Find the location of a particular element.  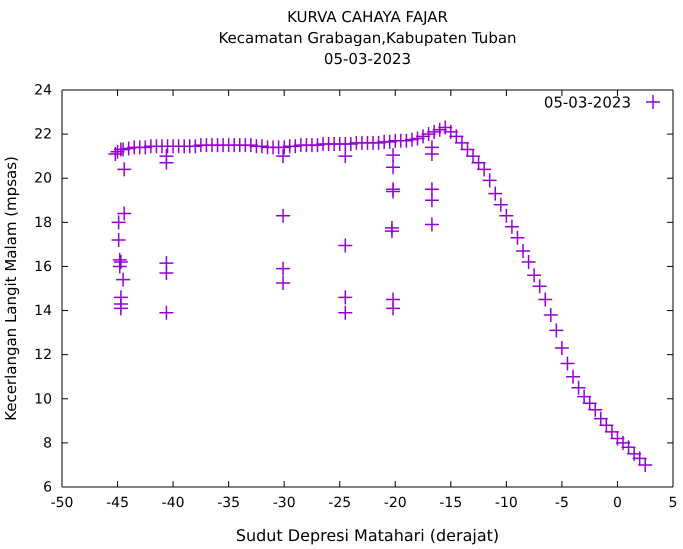

y-tick-label: 18 is located at coordinates (43, 222).